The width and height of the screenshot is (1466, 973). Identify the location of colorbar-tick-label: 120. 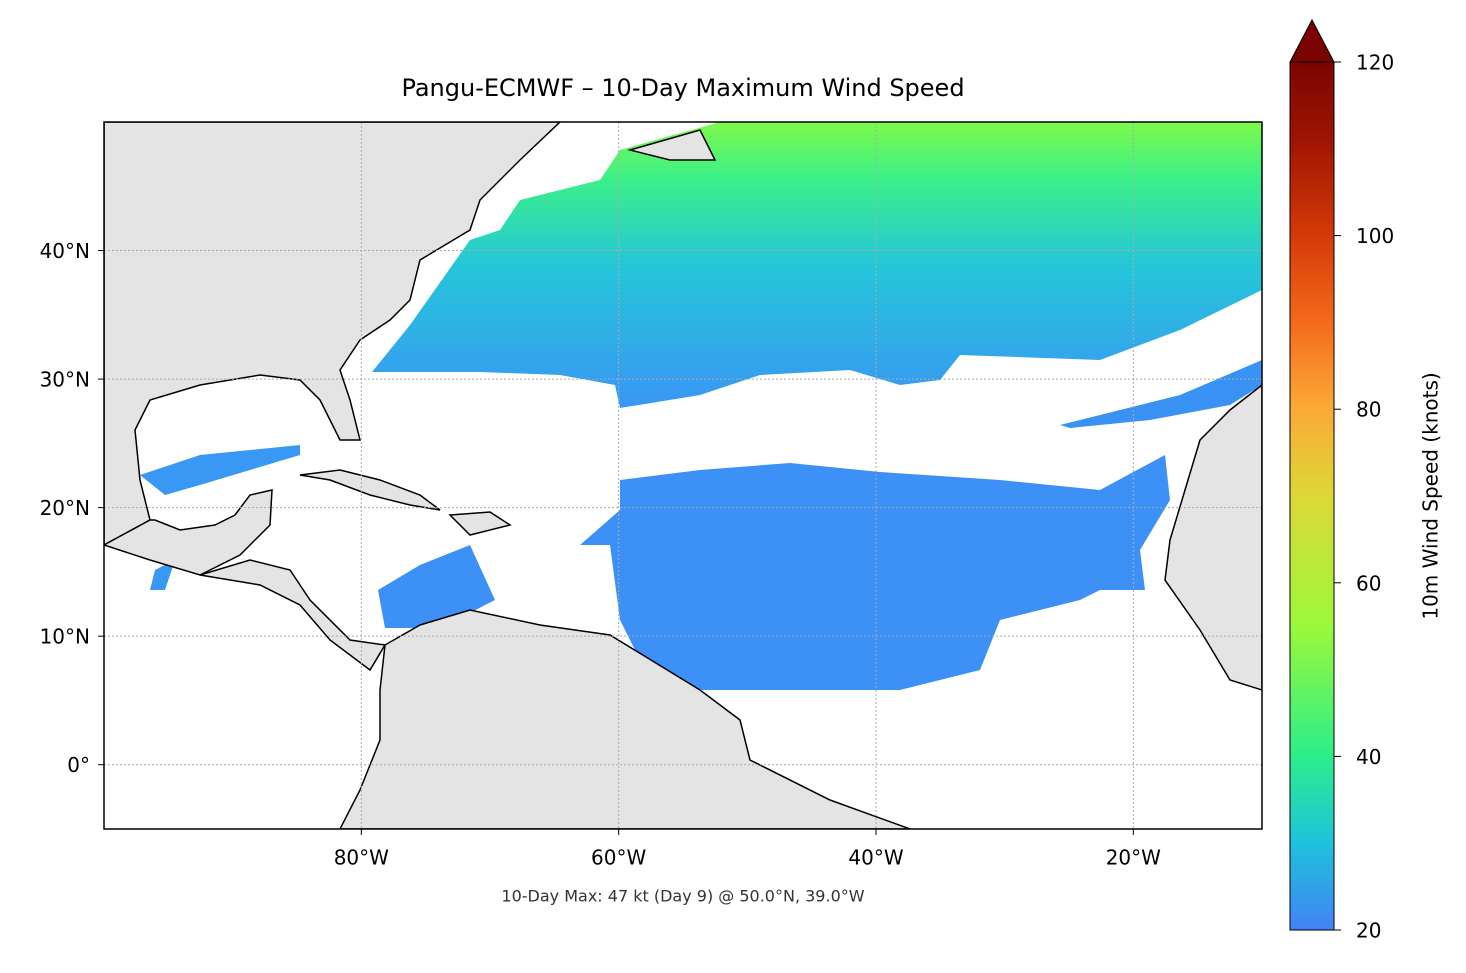
(1375, 63).